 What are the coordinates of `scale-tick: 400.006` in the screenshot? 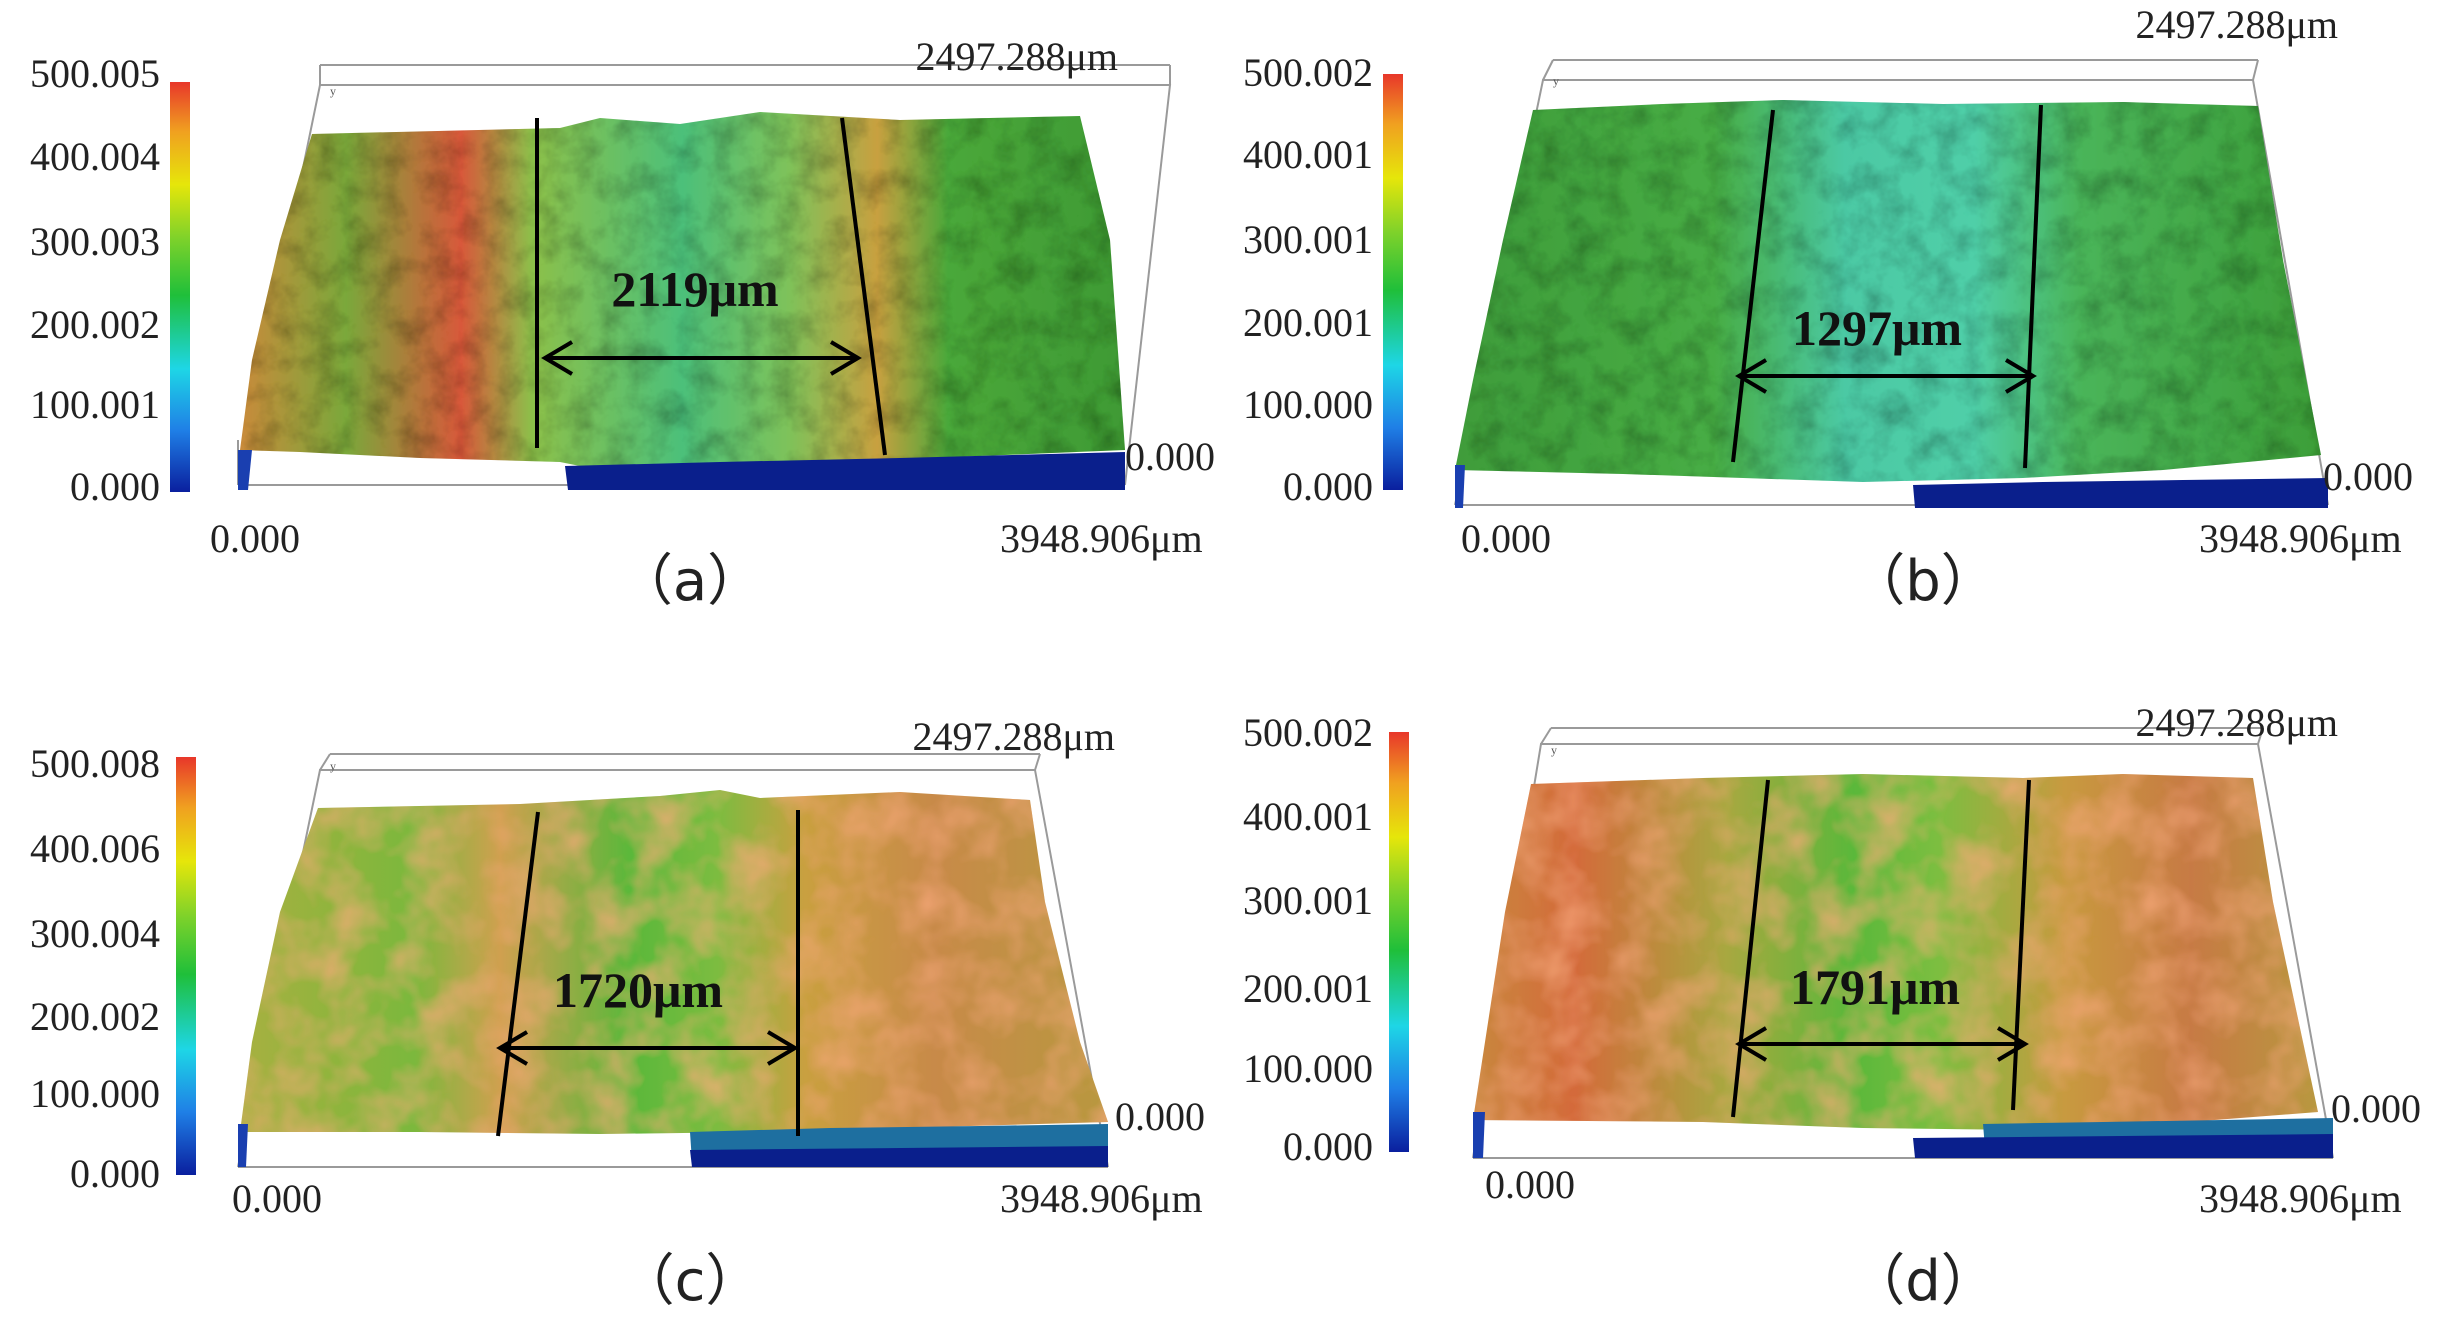 It's located at (95, 848).